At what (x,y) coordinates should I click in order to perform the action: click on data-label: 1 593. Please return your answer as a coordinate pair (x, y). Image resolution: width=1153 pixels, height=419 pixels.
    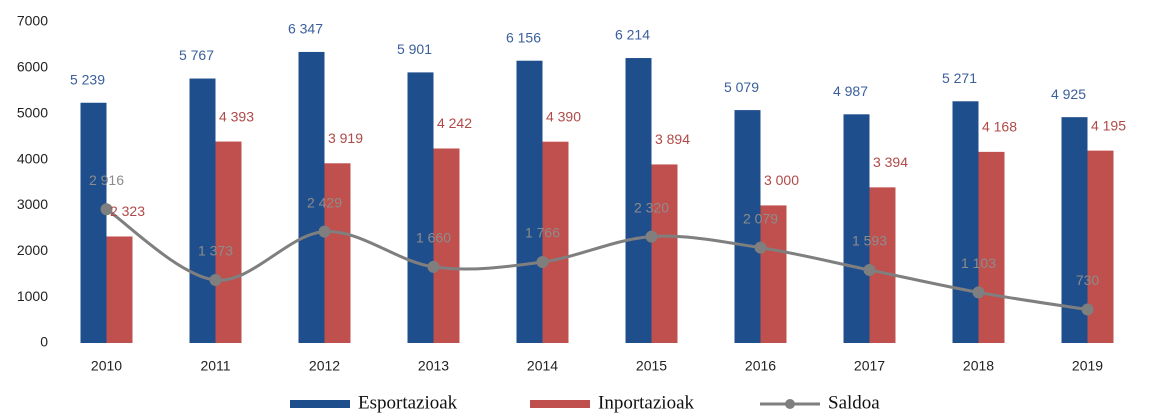
    Looking at the image, I should click on (869, 241).